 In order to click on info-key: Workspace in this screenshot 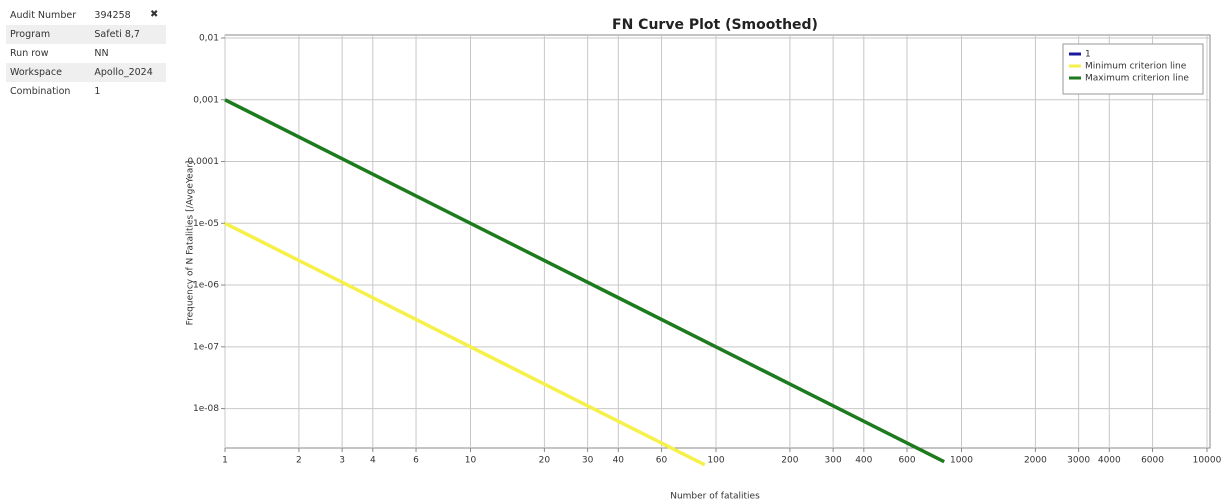, I will do `click(48, 72)`.